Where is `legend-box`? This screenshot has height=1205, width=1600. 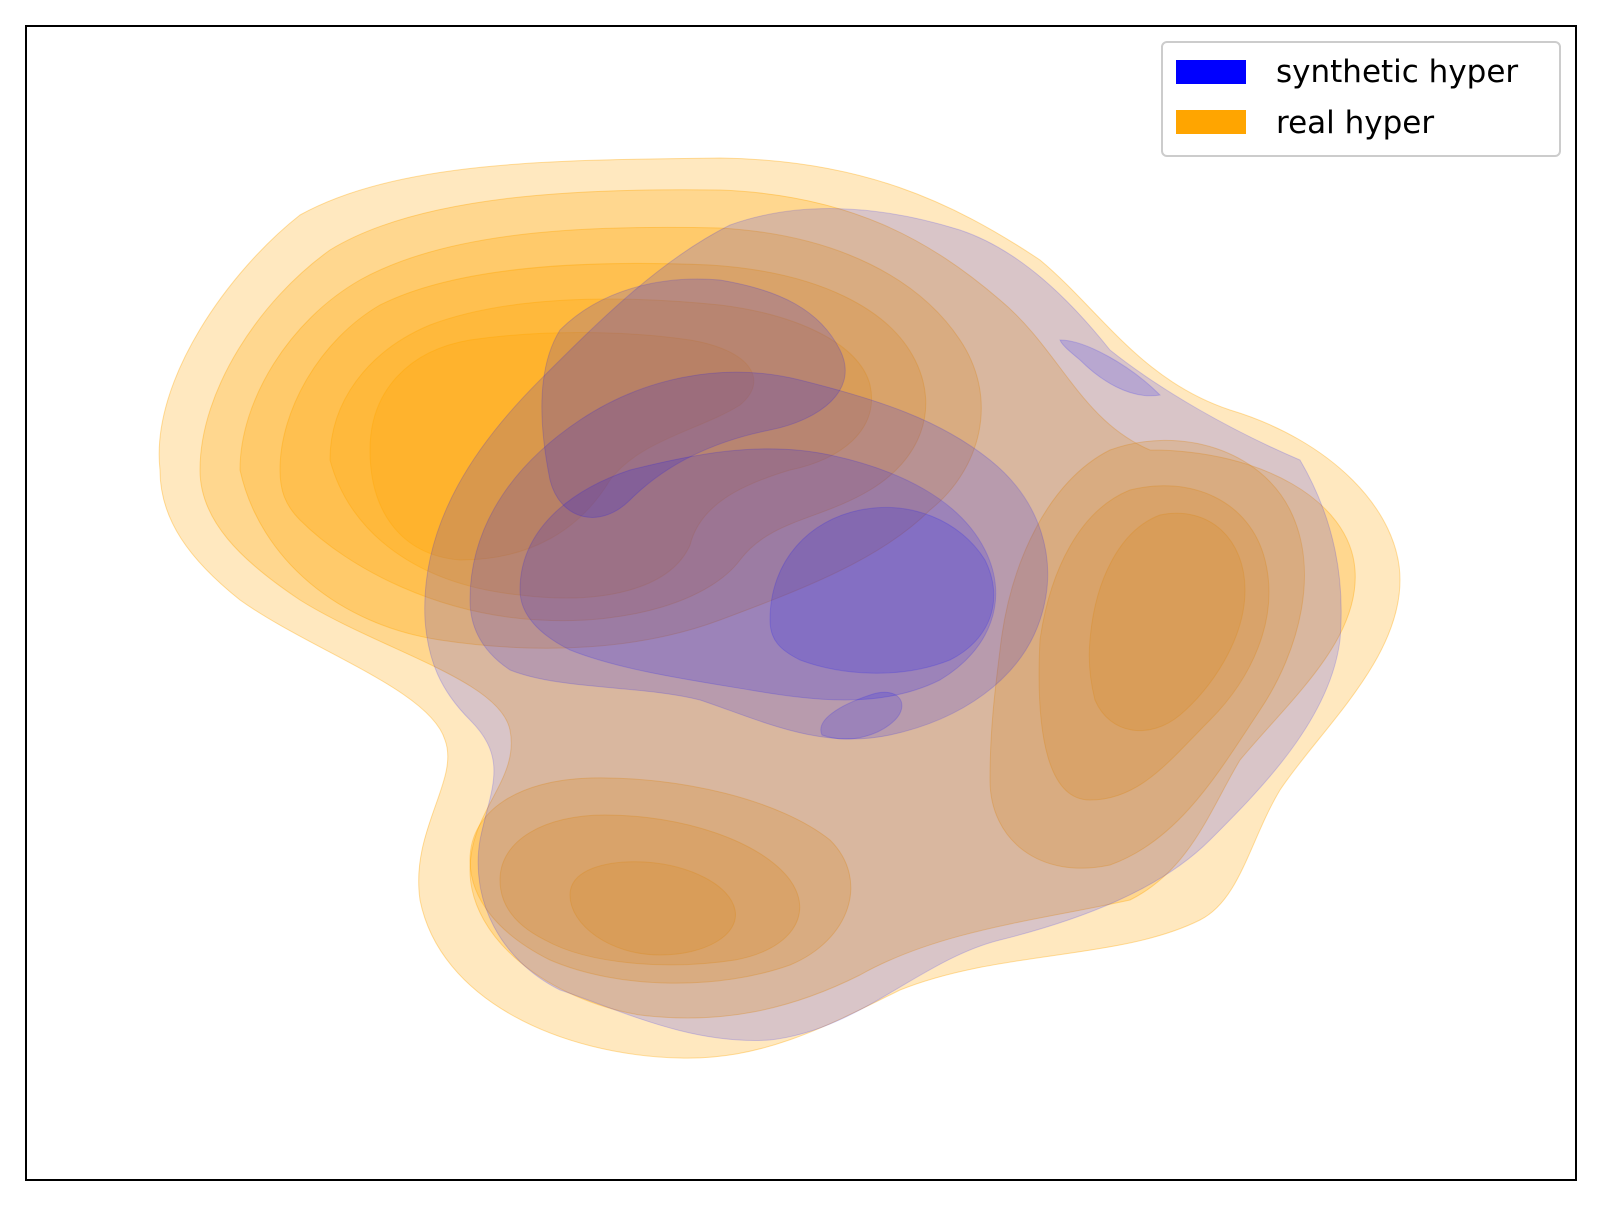
legend-box is located at coordinates (1361, 99).